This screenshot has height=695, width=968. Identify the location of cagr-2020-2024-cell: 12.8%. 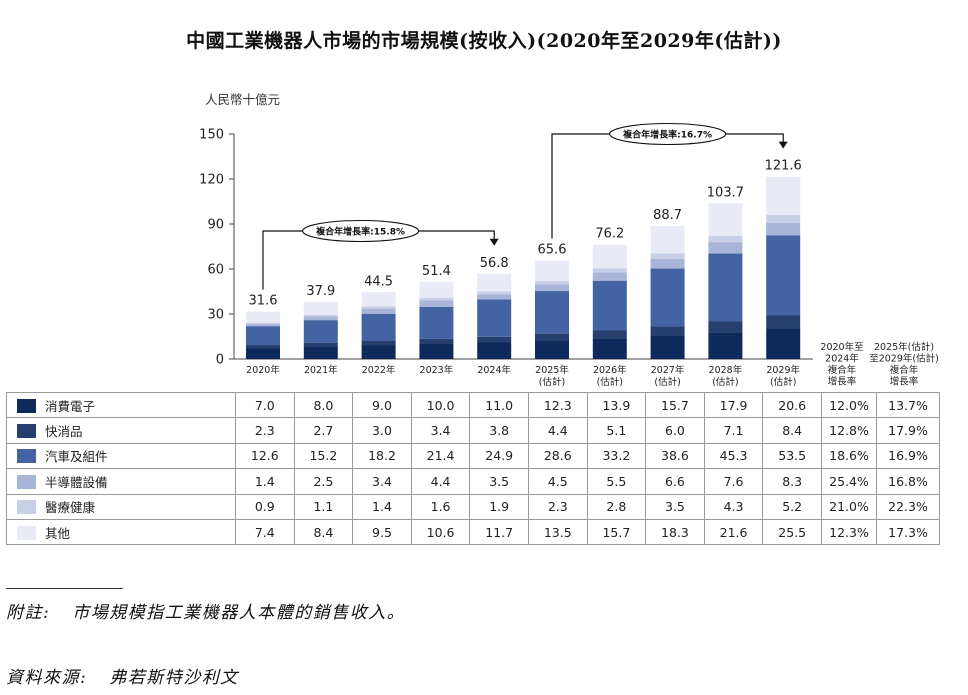
(849, 430).